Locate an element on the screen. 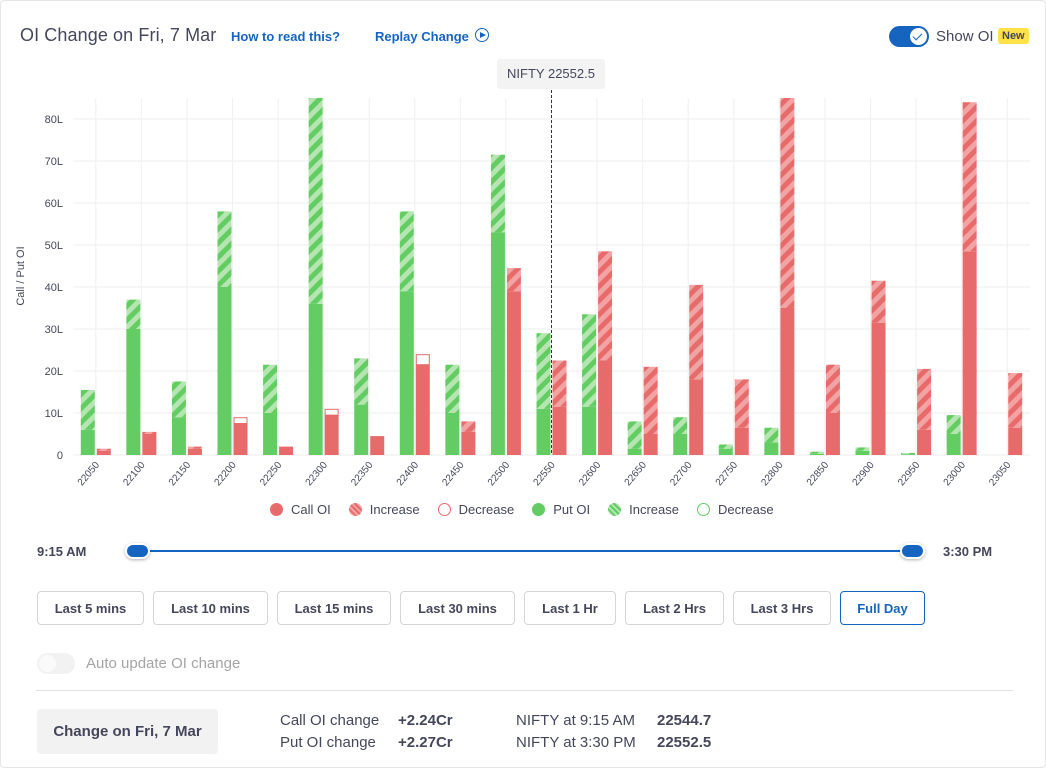  last-10-mins-button: Last 10 mins is located at coordinates (210, 608).